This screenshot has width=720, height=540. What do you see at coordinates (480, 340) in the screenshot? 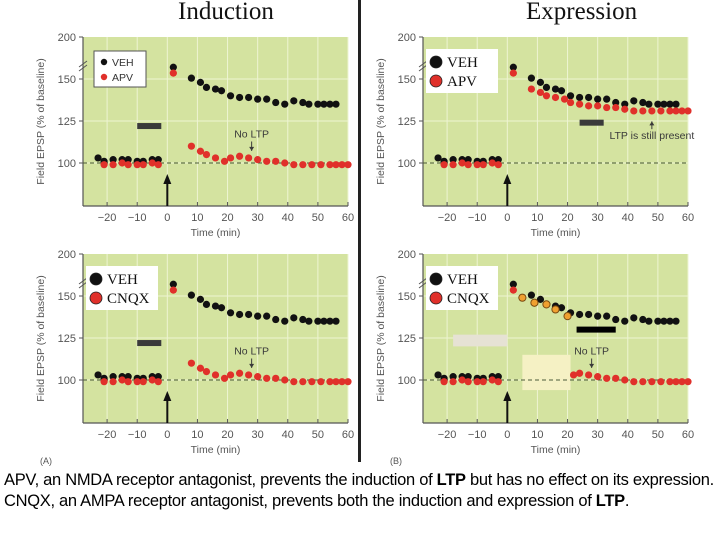
I see `overlay-box` at bounding box center [480, 340].